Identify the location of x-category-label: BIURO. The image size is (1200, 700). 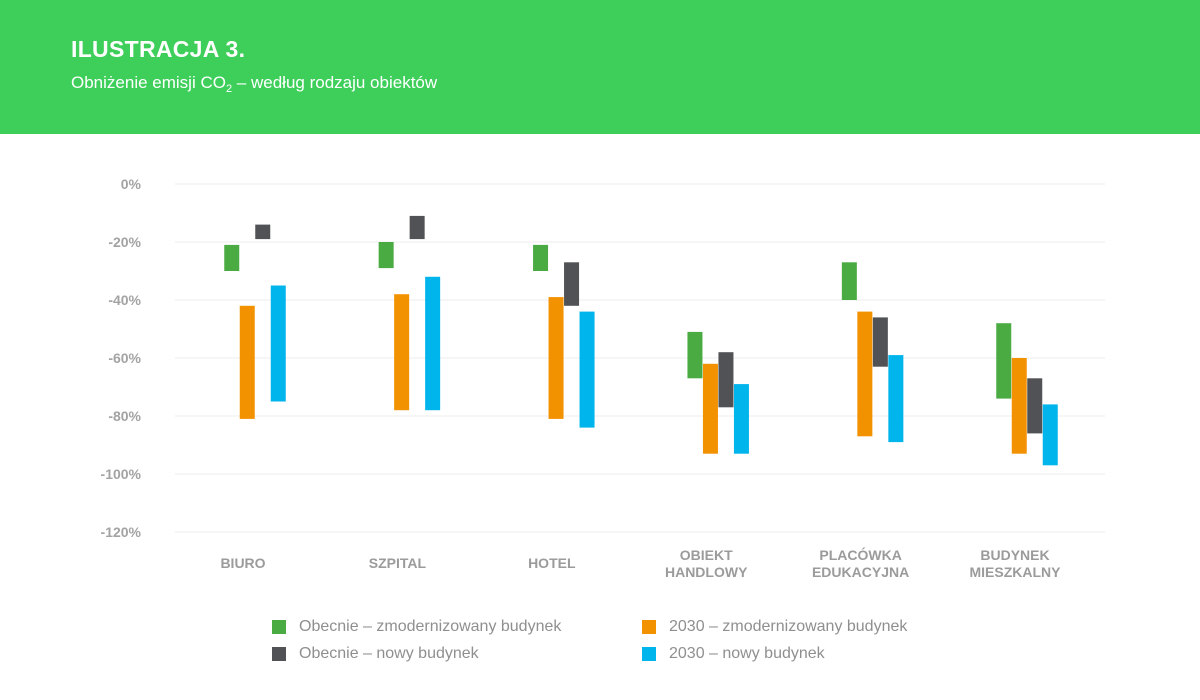
(242, 563).